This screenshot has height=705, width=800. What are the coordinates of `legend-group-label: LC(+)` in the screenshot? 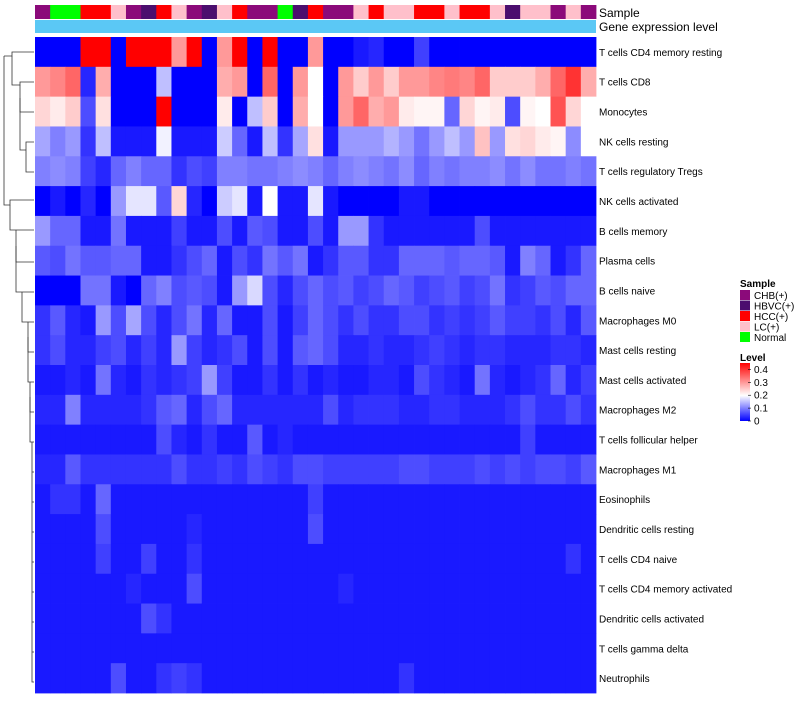 It's located at (766, 328).